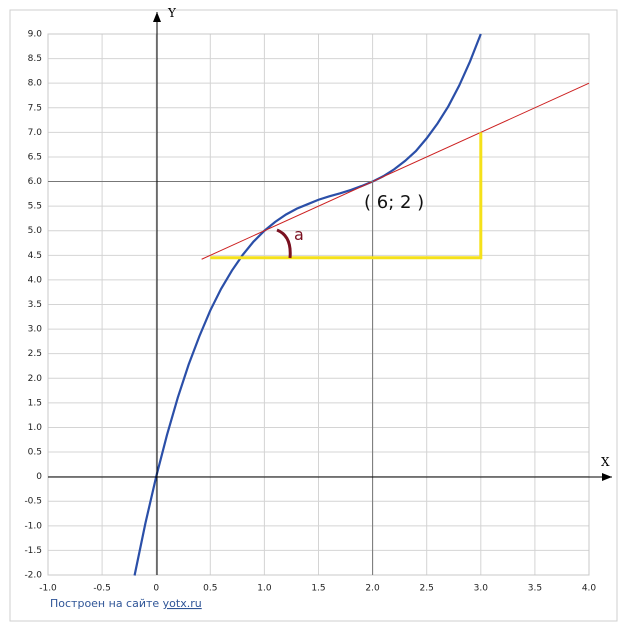 This screenshot has width=627, height=630. Describe the element at coordinates (346, 196) in the screenshot. I see `series-line` at that location.